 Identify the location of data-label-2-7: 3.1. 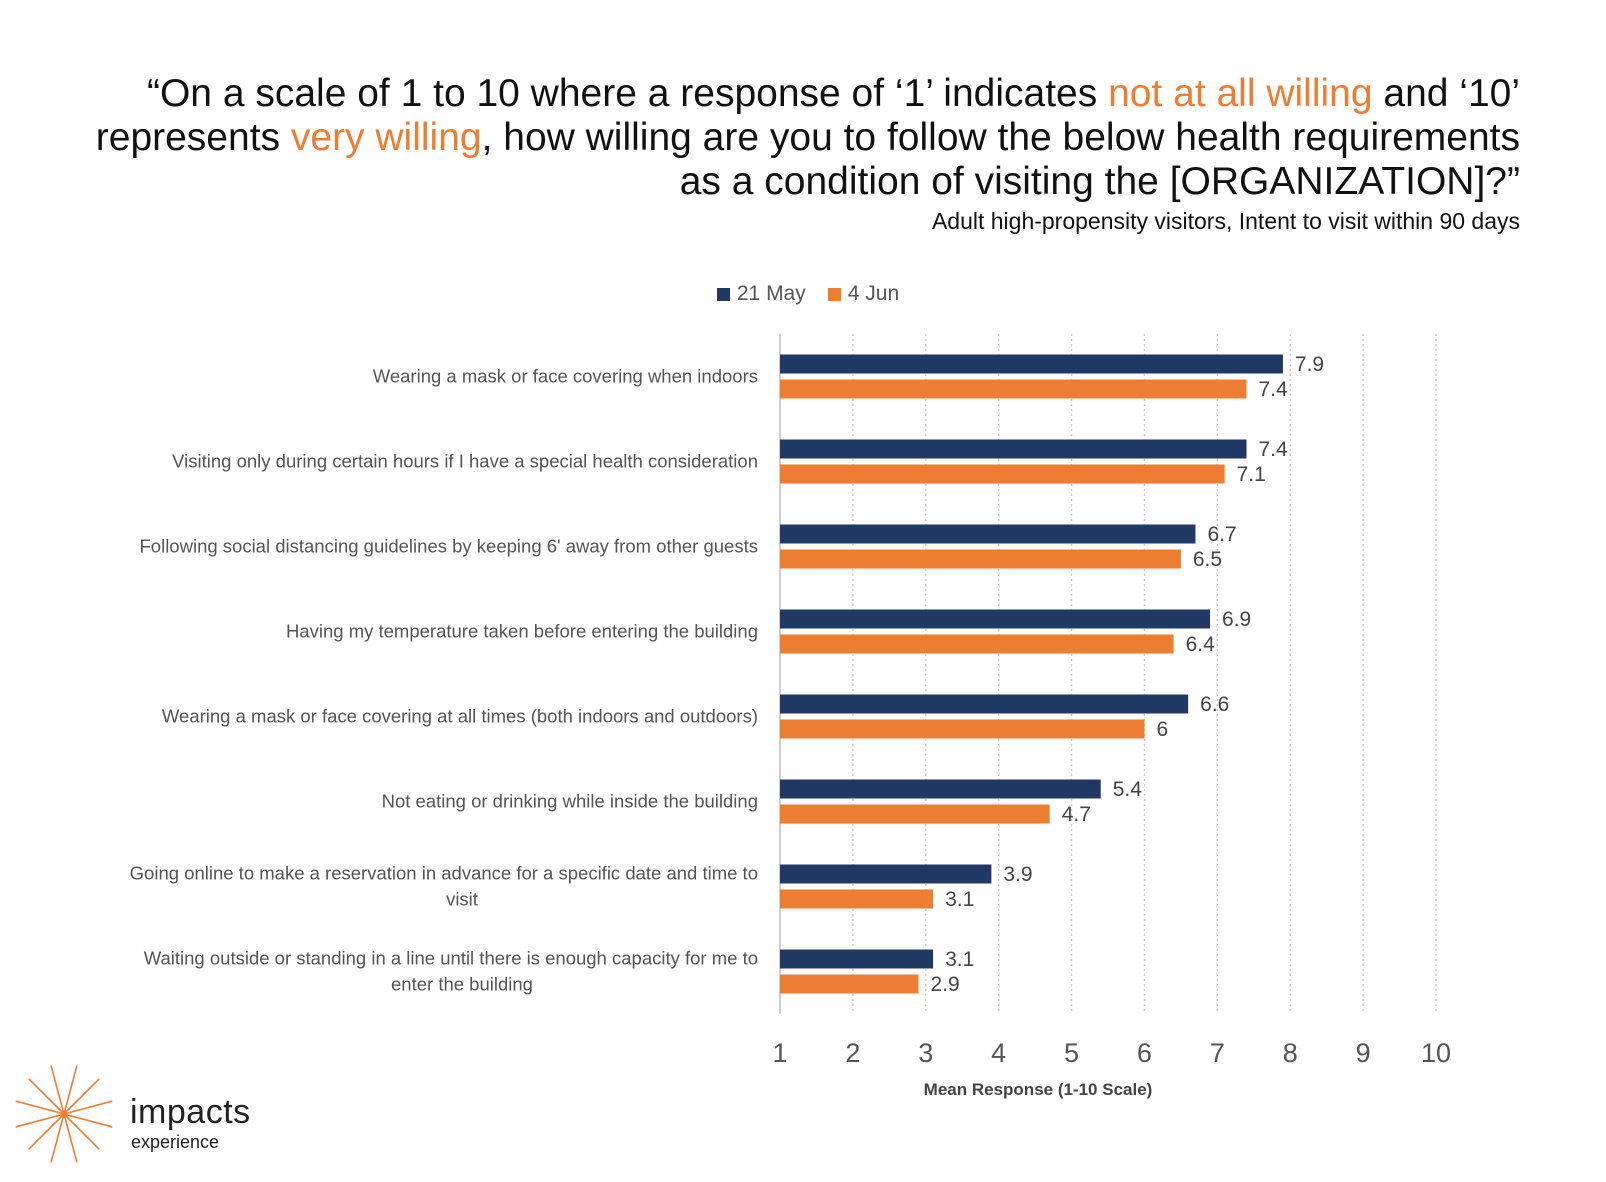
(959, 899).